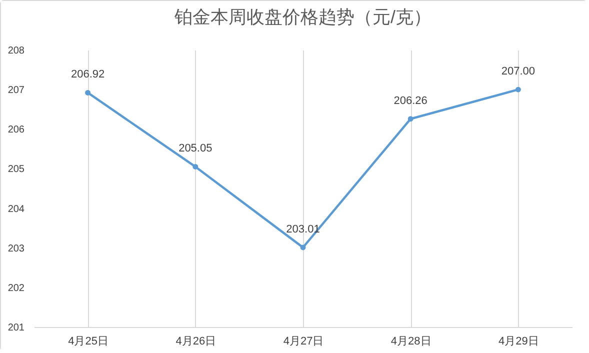 Image resolution: width=589 pixels, height=353 pixels. I want to click on x-tick-label: 4月26日, so click(196, 342).